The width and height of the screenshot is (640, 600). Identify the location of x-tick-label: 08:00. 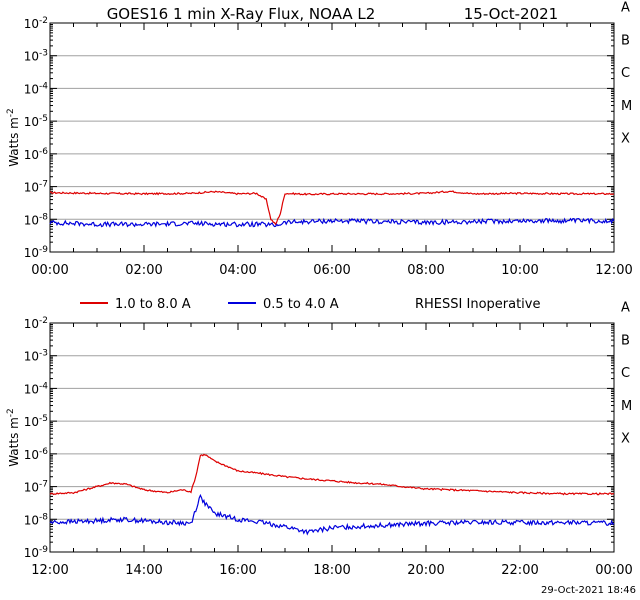
(425, 270).